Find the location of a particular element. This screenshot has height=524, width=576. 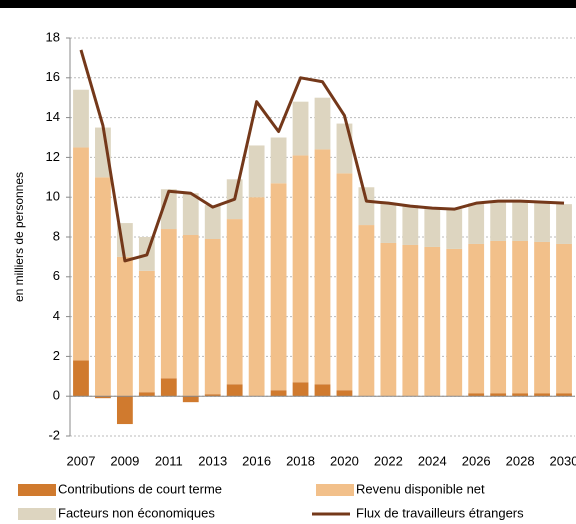

y-tick-label: 10 is located at coordinates (53, 196).